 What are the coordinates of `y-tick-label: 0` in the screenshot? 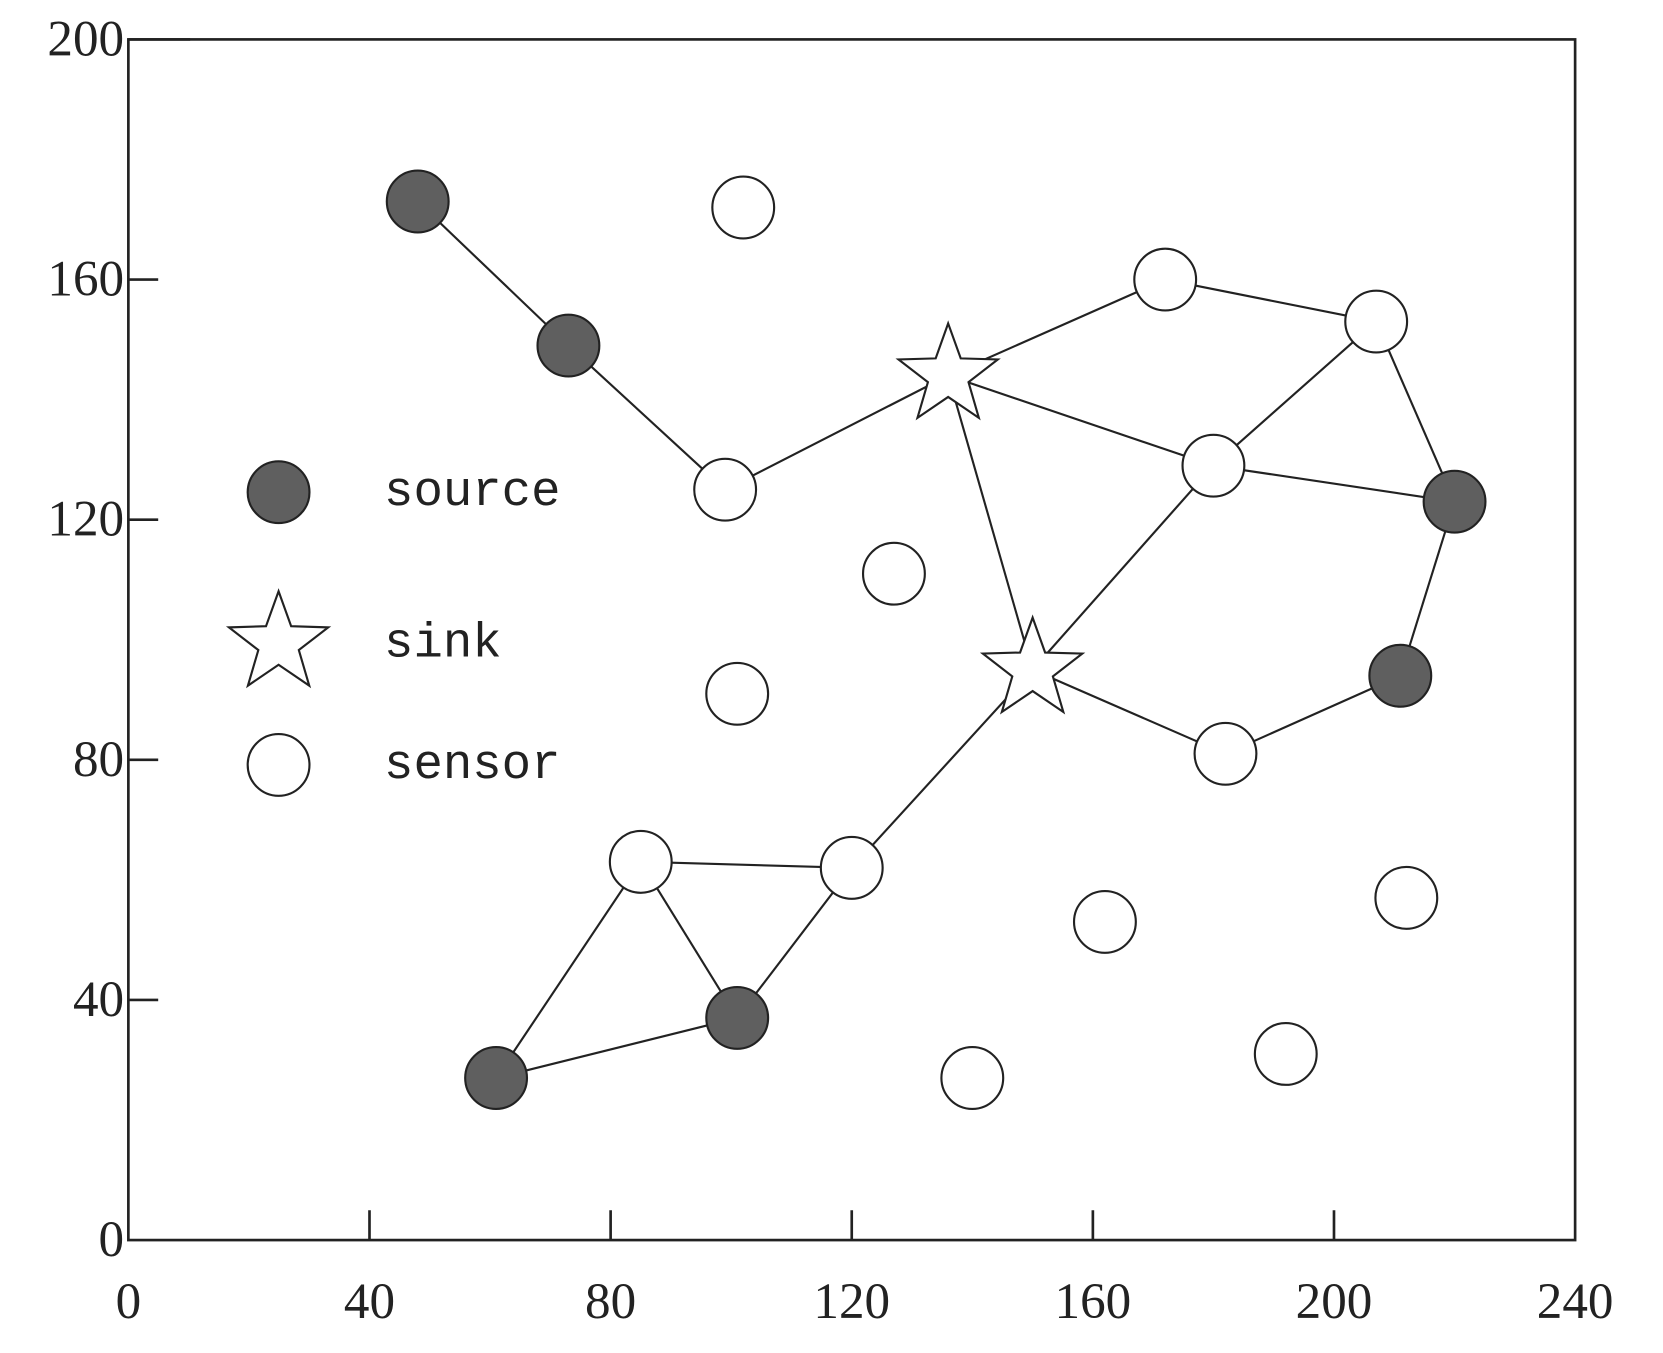 It's located at (112, 1239).